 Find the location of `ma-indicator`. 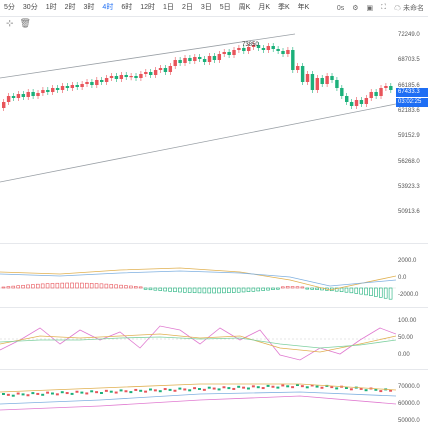

ma-indicator is located at coordinates (198, 401).